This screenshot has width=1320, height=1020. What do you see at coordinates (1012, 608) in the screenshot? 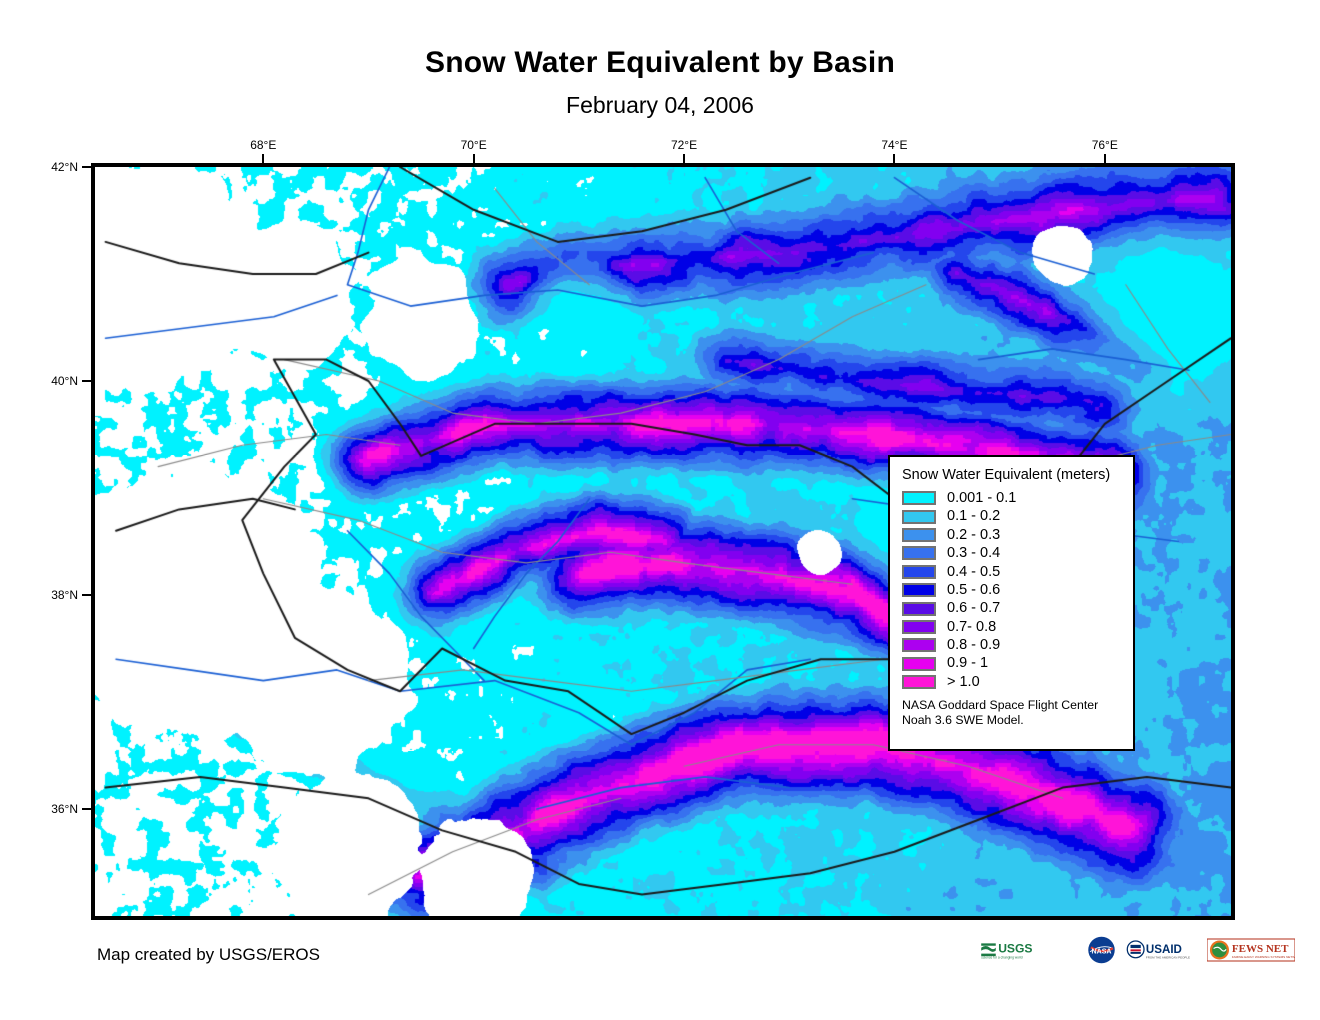
I see `legend-row: 0.6 - 0.7` at bounding box center [1012, 608].